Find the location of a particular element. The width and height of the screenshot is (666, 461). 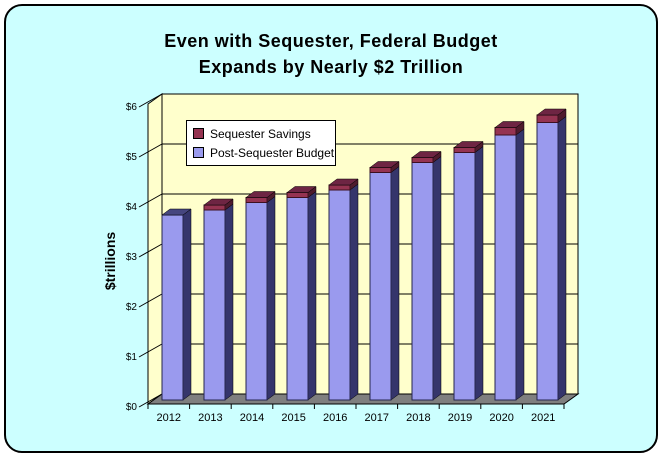

bar-side-2020 is located at coordinates (520, 264).